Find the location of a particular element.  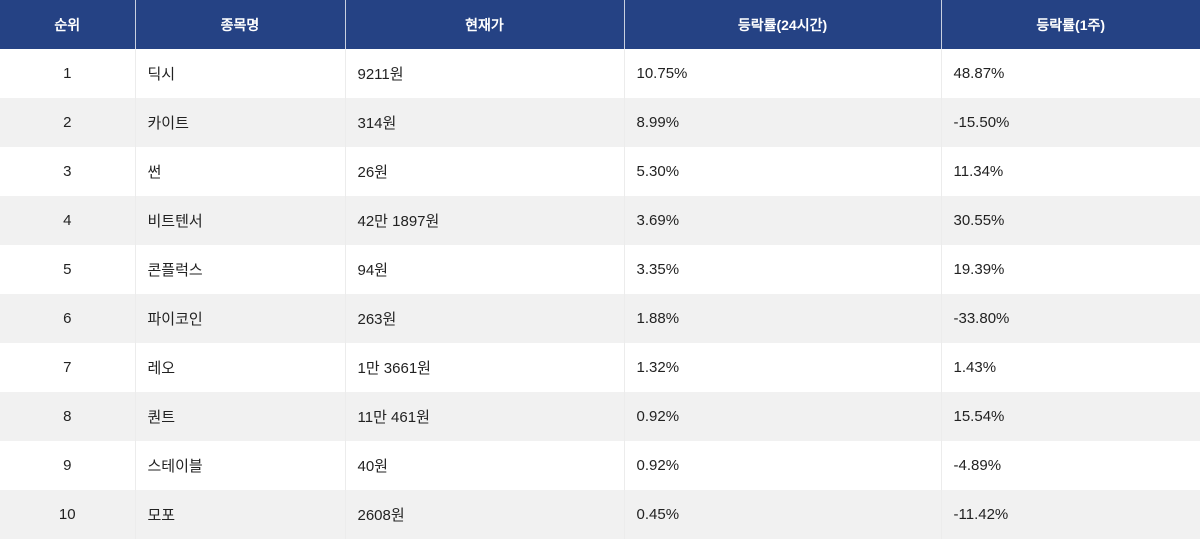

header-rank: 순위 is located at coordinates (68, 24).